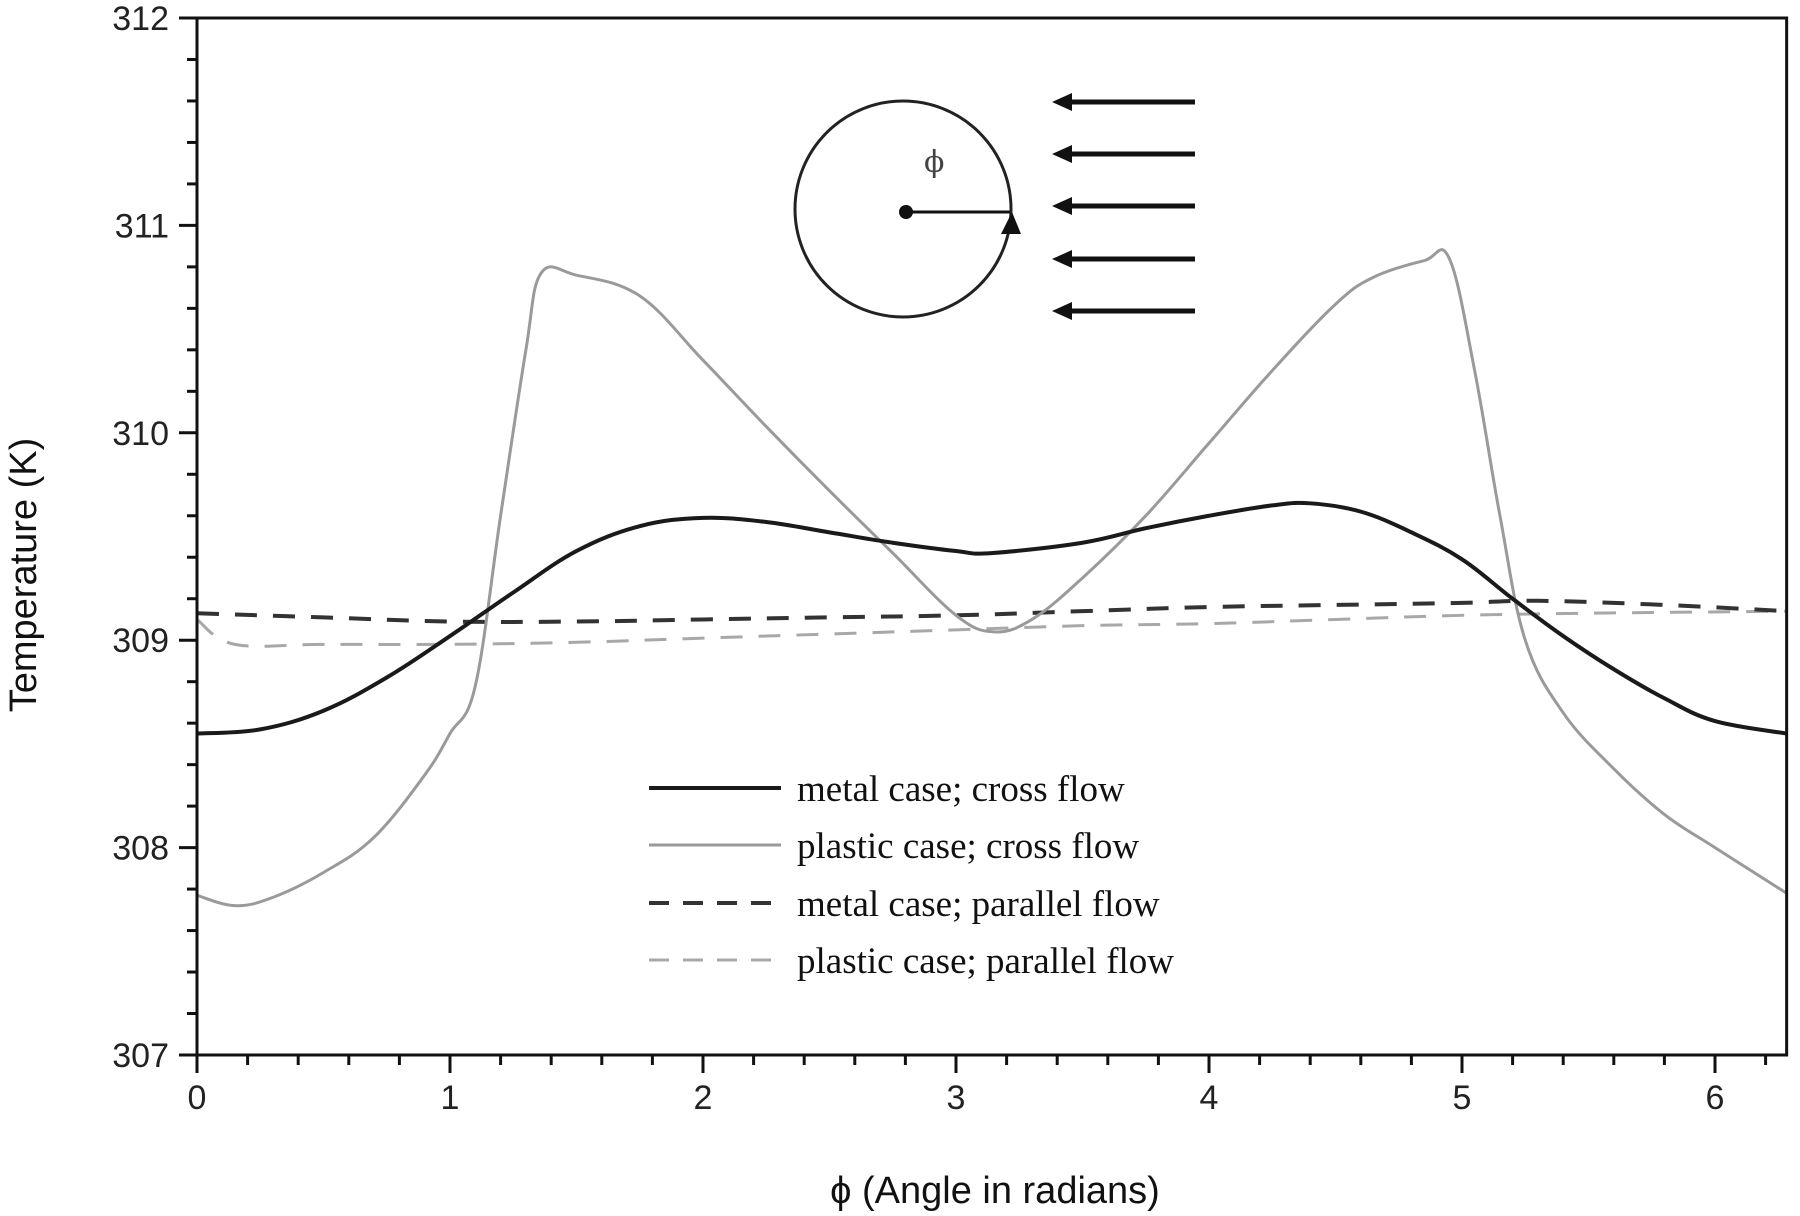 This screenshot has width=1800, height=1216. I want to click on y-tick-label: 307, so click(140, 1056).